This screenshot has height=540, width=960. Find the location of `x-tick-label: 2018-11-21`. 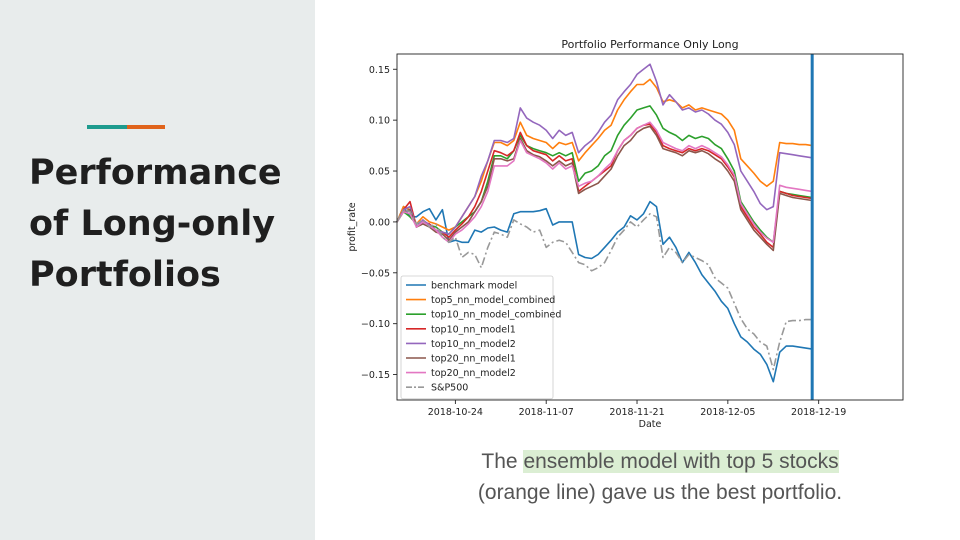

x-tick-label: 2018-11-21 is located at coordinates (636, 412).